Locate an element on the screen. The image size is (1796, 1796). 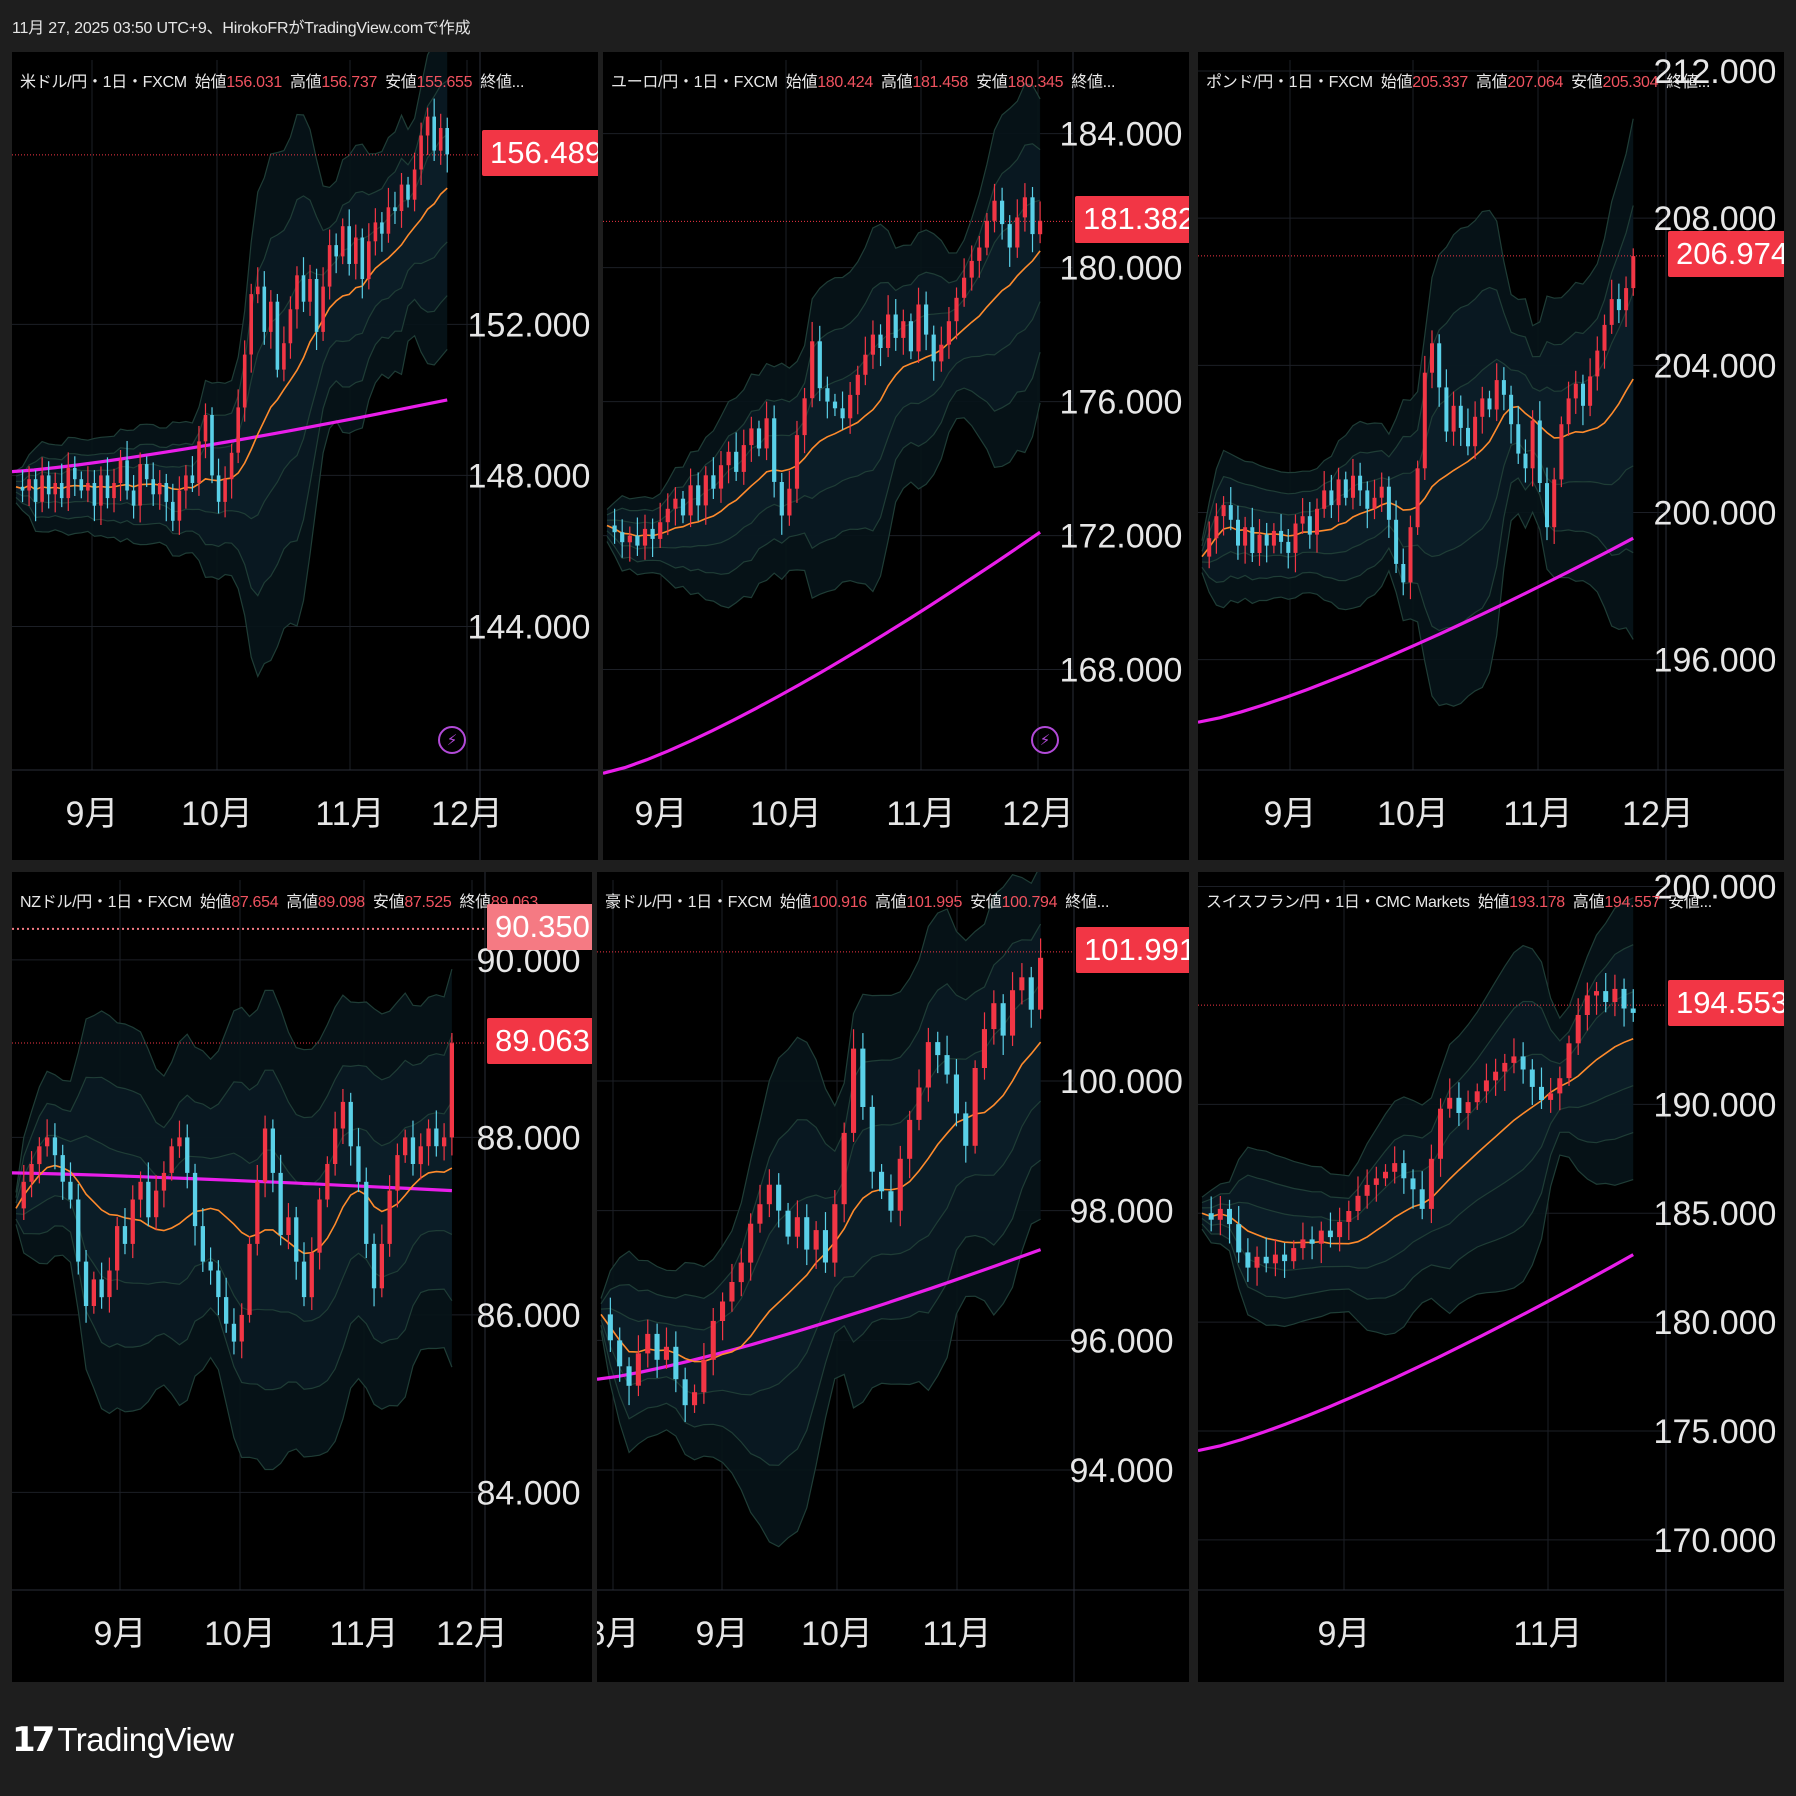
y-tick-label: 86.000 is located at coordinates (529, 1316).